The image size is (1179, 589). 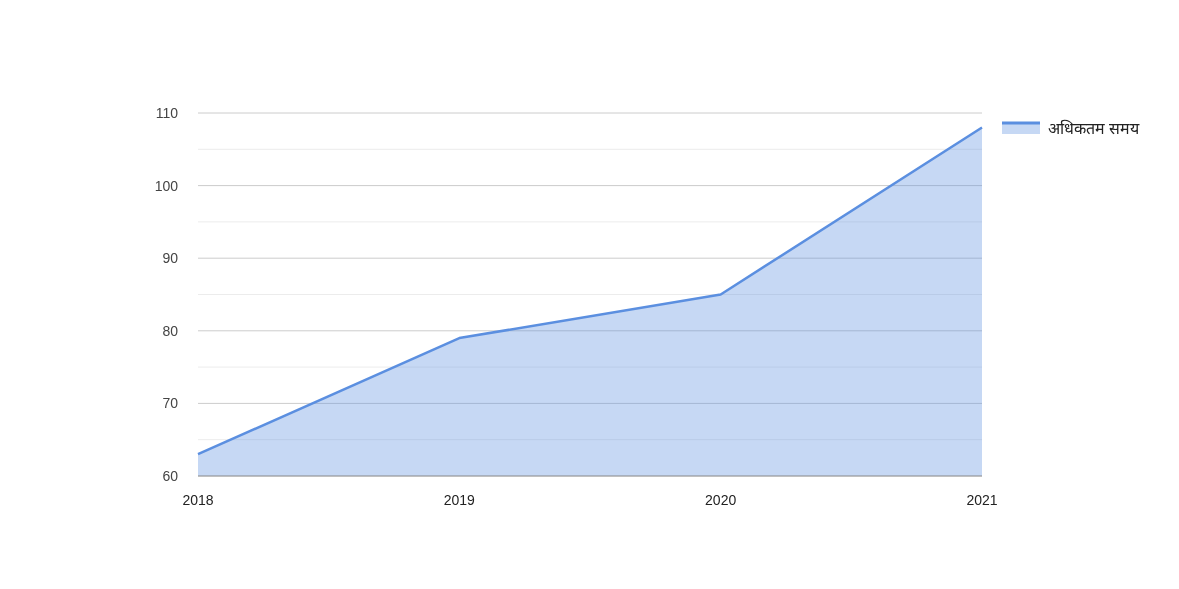 What do you see at coordinates (170, 476) in the screenshot?
I see `y-tick-label: 60` at bounding box center [170, 476].